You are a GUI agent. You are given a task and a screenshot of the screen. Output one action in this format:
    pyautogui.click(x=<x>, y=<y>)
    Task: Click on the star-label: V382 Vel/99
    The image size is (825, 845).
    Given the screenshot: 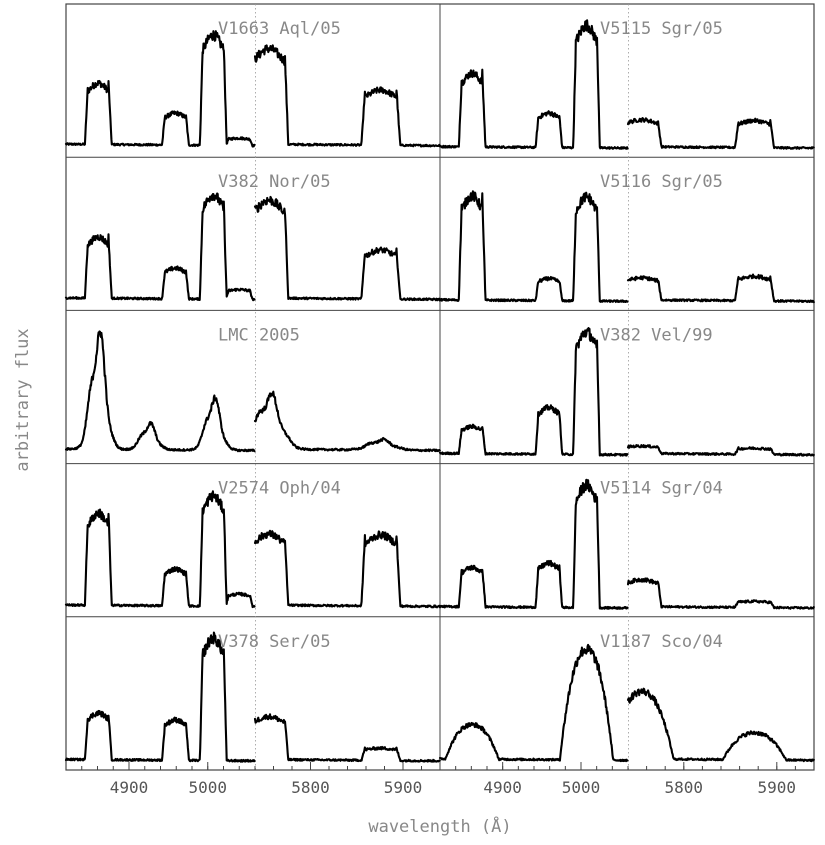 What is the action you would take?
    pyautogui.click(x=656, y=335)
    